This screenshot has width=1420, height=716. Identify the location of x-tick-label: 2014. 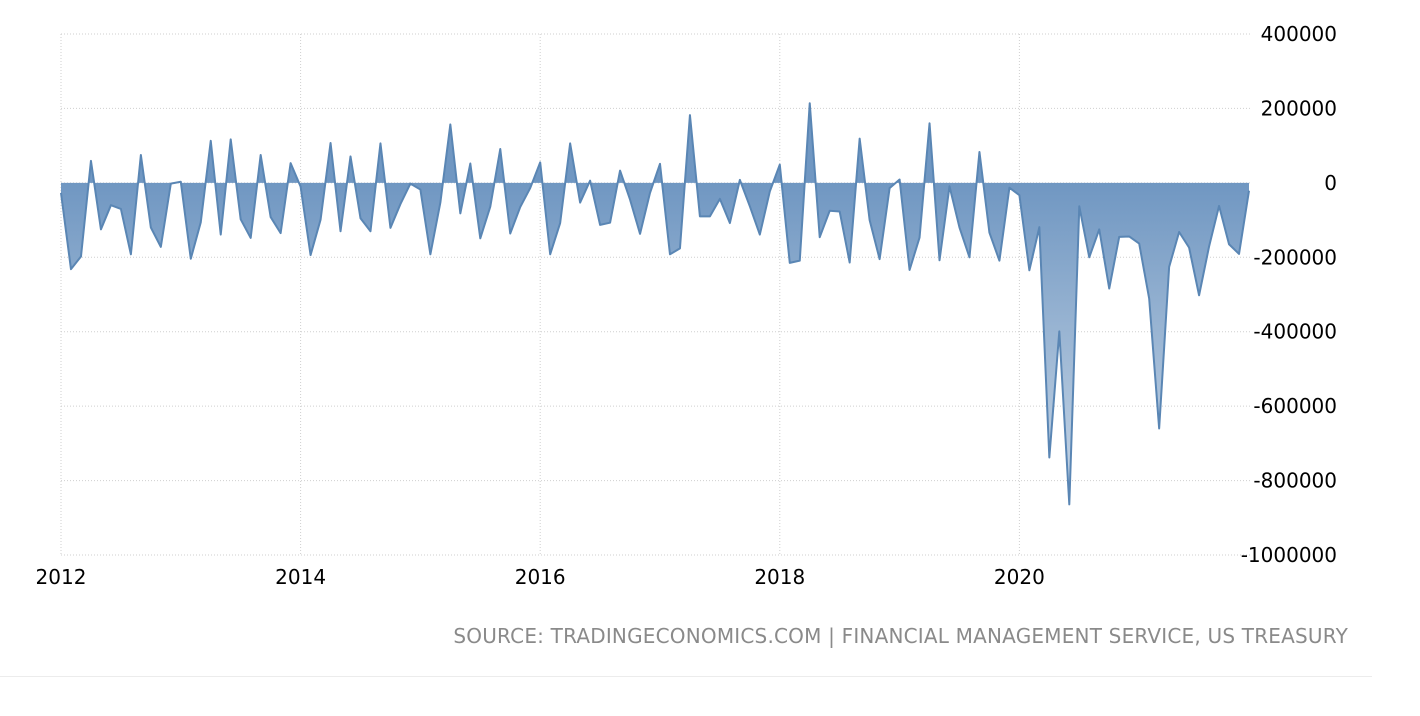
(300, 577).